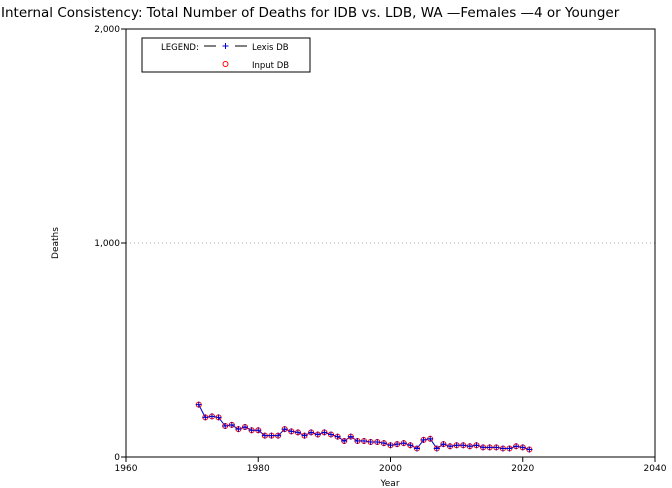  What do you see at coordinates (357, 440) in the screenshot?
I see `point-lexis-db-1995` at bounding box center [357, 440].